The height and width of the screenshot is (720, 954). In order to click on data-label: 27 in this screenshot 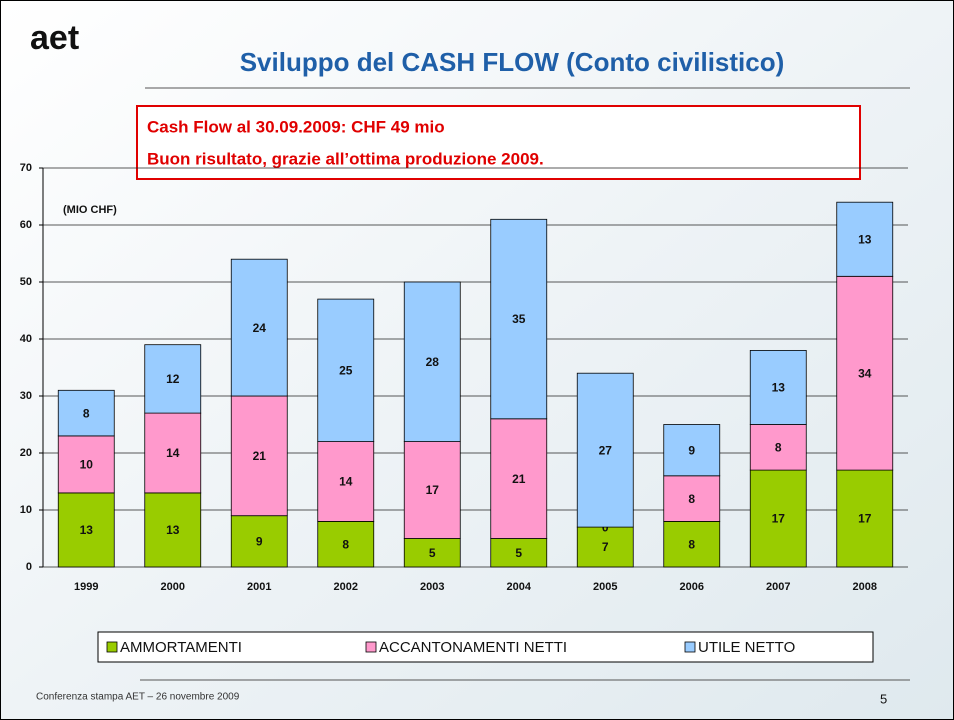, I will do `click(606, 450)`.